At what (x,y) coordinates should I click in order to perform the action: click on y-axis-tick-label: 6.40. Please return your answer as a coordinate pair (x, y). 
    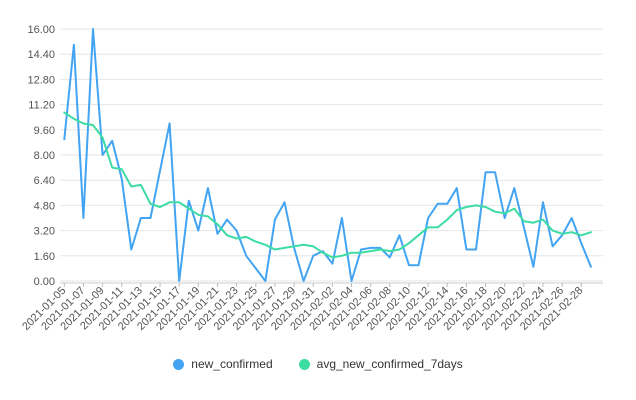
    Looking at the image, I should click on (44, 181).